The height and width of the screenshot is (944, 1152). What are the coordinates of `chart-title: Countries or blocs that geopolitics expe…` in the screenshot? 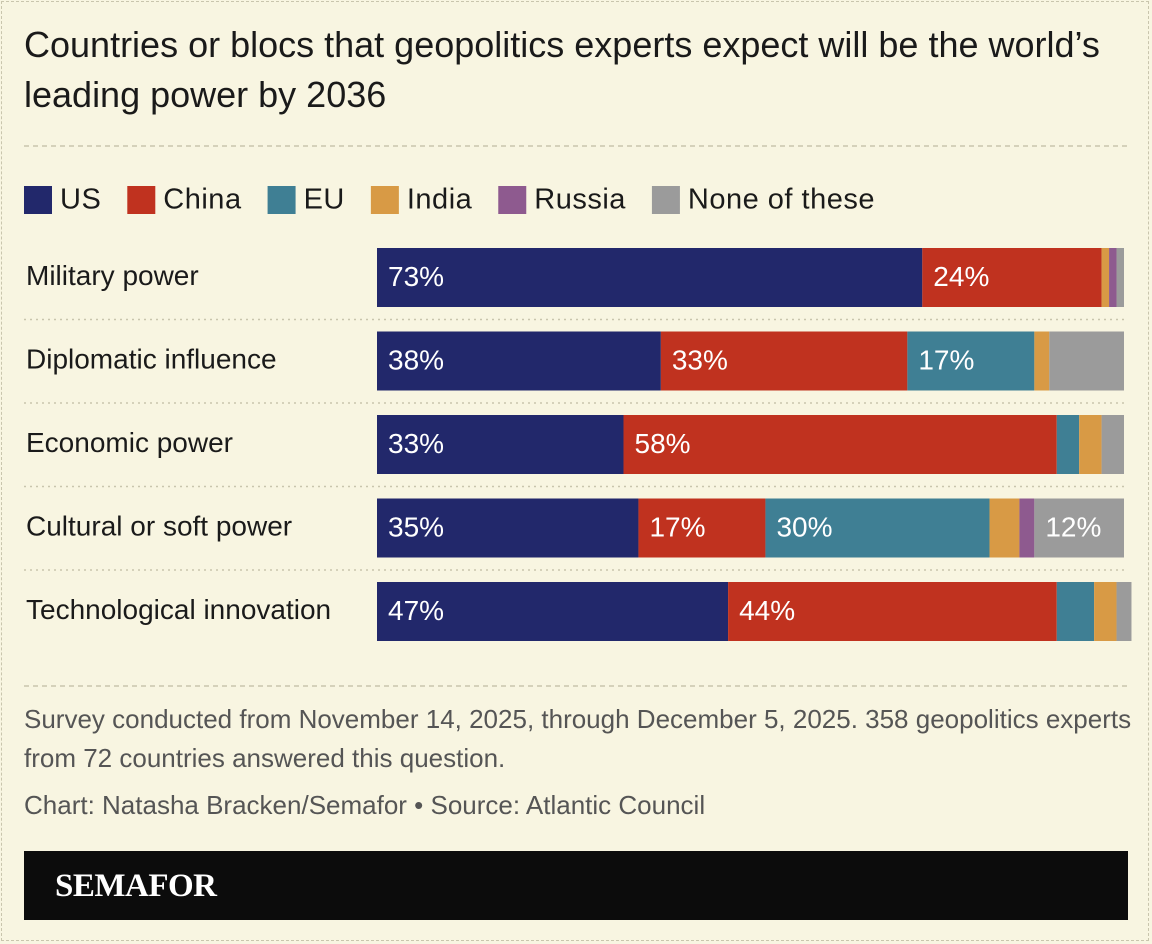 It's located at (562, 69).